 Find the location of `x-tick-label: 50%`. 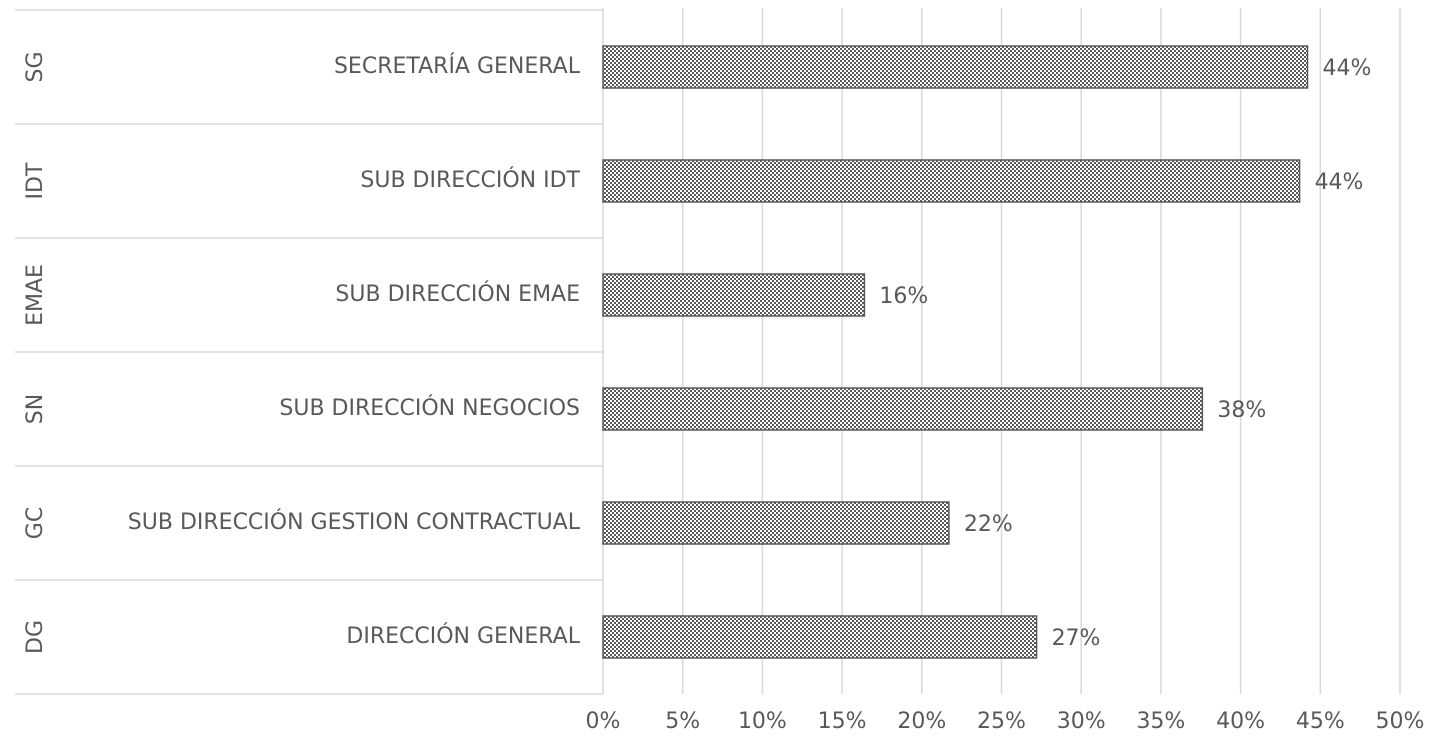

x-tick-label: 50% is located at coordinates (1400, 721).